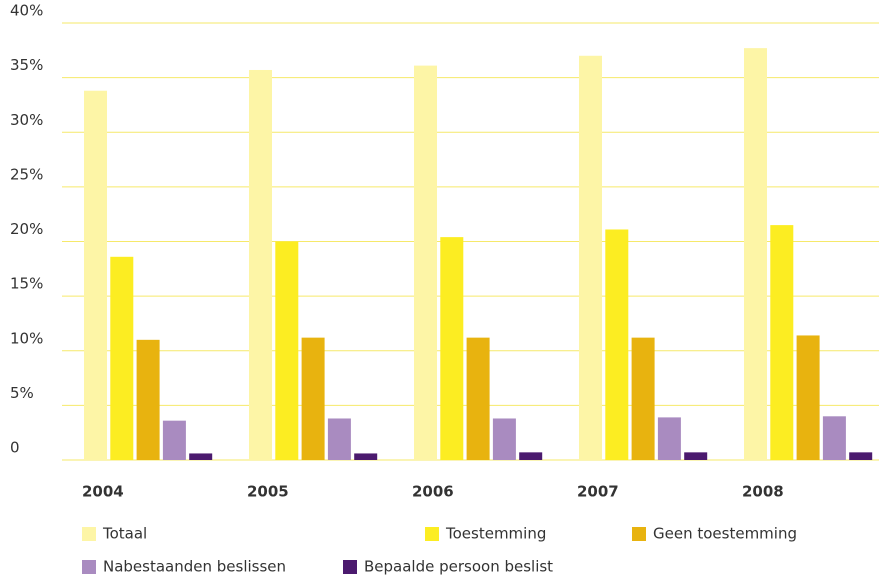  Describe the element at coordinates (725, 534) in the screenshot. I see `legend-label: Geen toestemming` at that location.